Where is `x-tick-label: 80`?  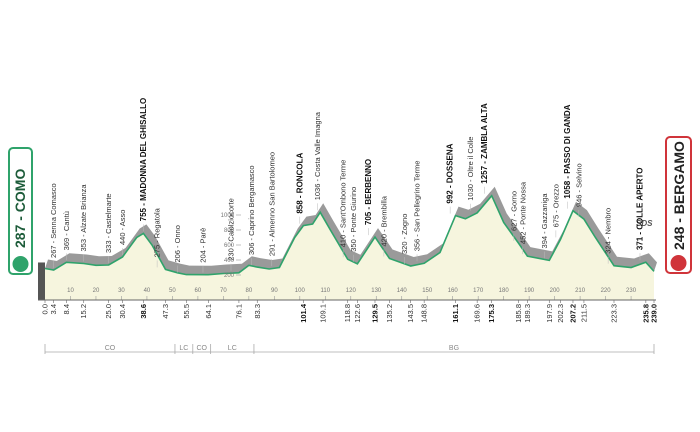 x-tick-label: 80 is located at coordinates (249, 291).